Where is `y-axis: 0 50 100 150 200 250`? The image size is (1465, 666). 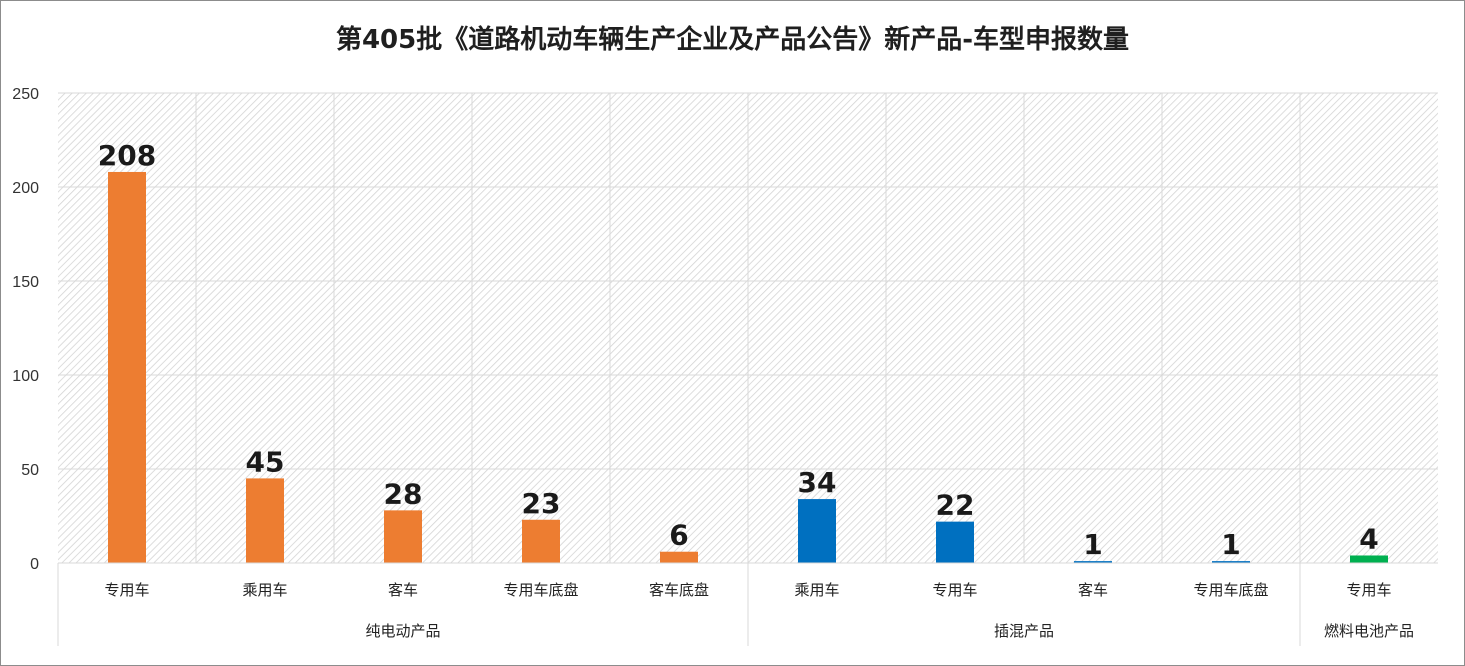 y-axis: 0 50 100 150 200 250 is located at coordinates (25, 329).